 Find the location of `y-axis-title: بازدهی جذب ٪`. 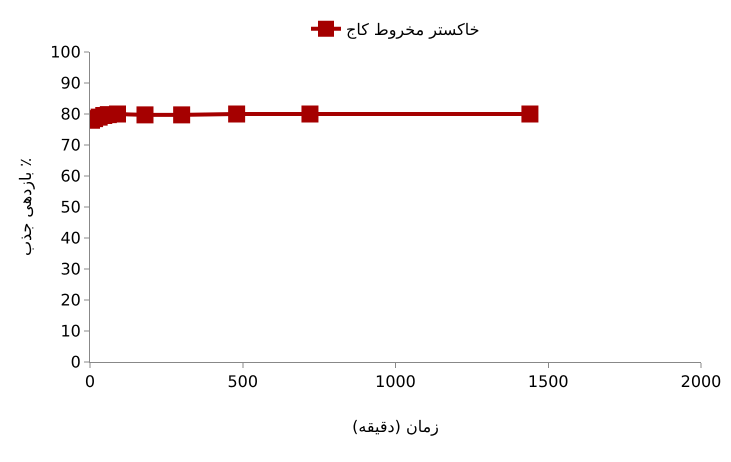

y-axis-title: بازدهی جذب ٪ is located at coordinates (26, 207).